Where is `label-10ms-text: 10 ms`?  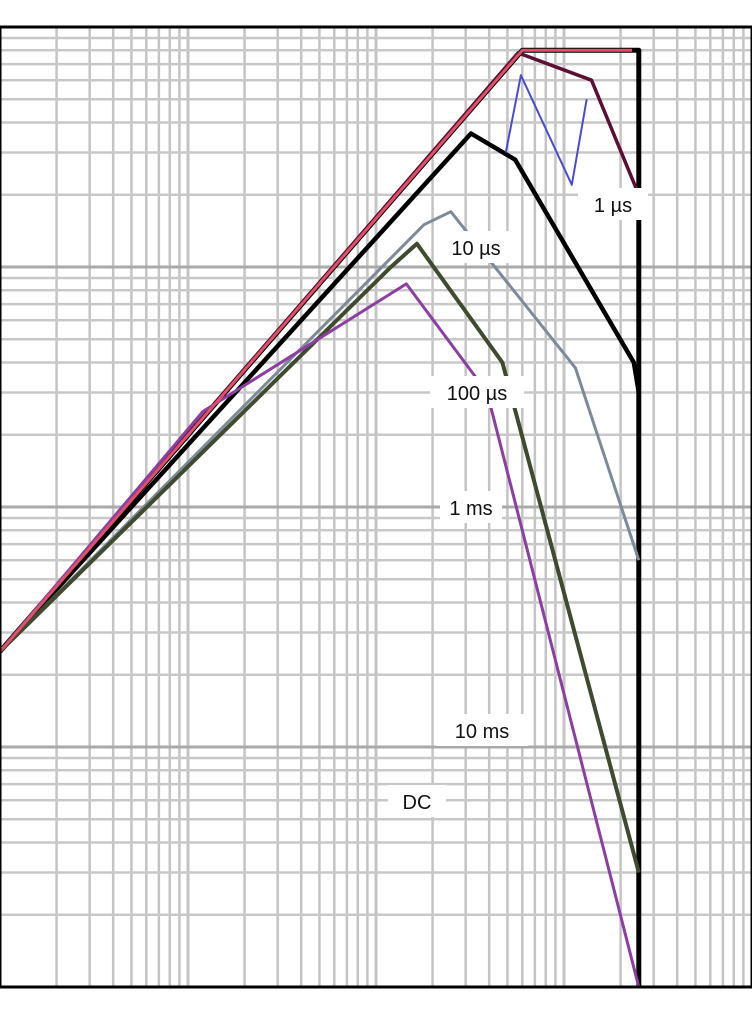
label-10ms-text: 10 ms is located at coordinates (482, 732).